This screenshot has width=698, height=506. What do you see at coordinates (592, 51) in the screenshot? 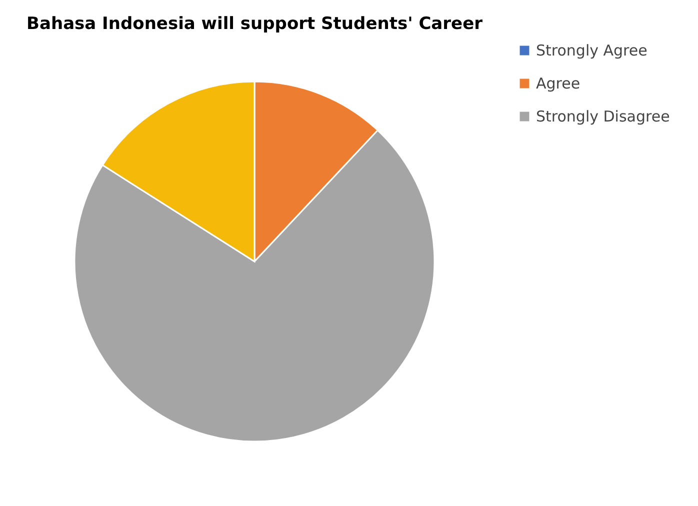
I see `legend-label: Strongly Agree` at bounding box center [592, 51].